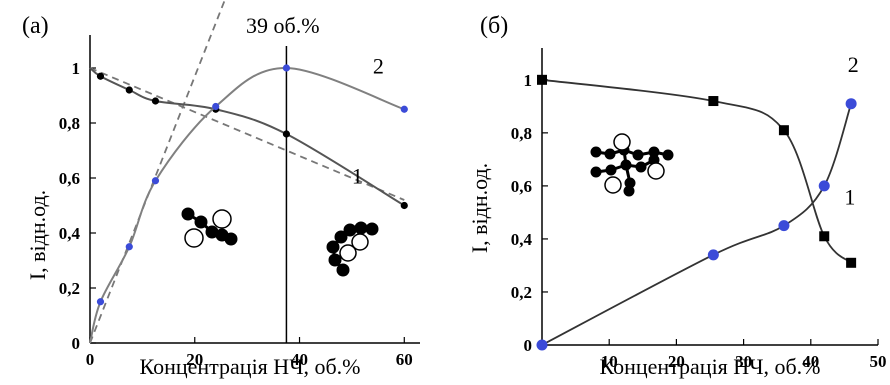 This screenshot has height=385, width=890. What do you see at coordinates (521, 292) in the screenshot?
I see `panel-b-y-tick-label: 0,2` at bounding box center [521, 292].